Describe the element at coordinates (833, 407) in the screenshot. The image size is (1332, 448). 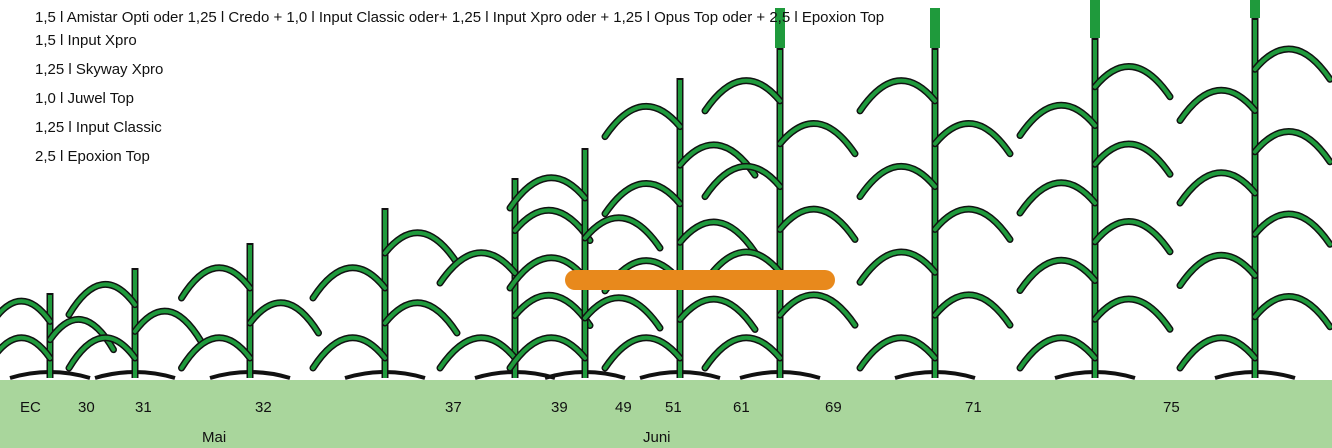
I see `stage-label: 69` at that location.